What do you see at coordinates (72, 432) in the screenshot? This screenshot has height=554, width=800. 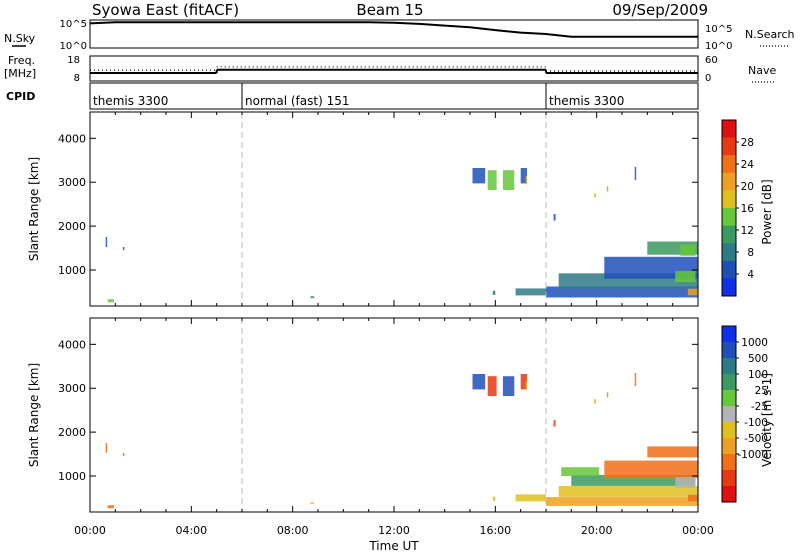 I see `velocity-ytick-label-1: 2000` at bounding box center [72, 432].